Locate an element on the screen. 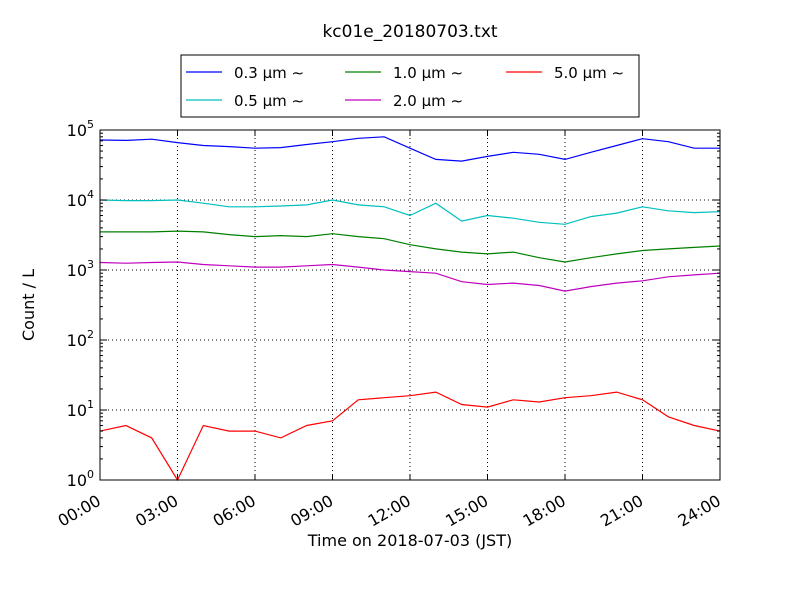 The height and width of the screenshot is (604, 800). y-tick-label: 10¹ is located at coordinates (80, 409).